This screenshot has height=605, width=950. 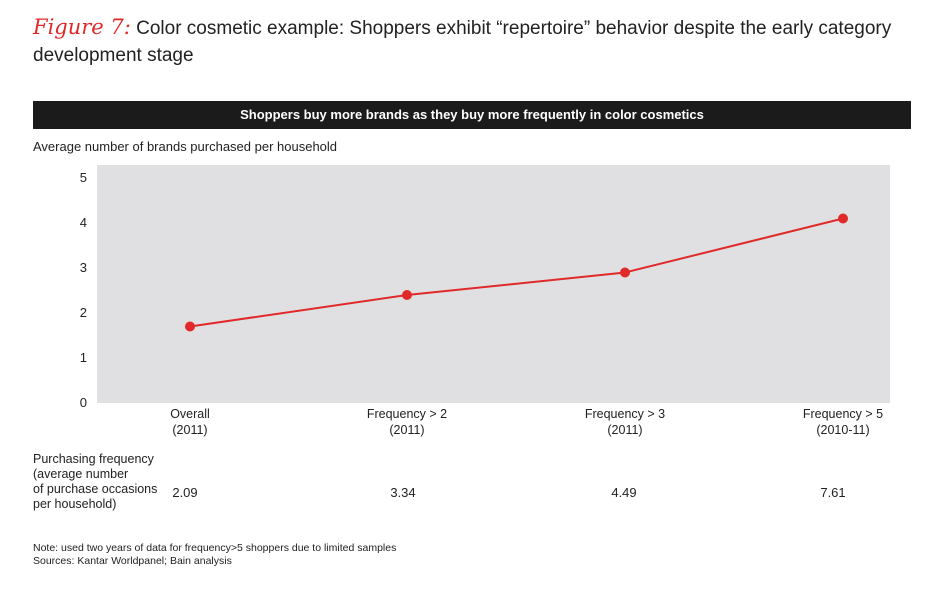 I want to click on y-tick-label: 2, so click(x=83, y=312).